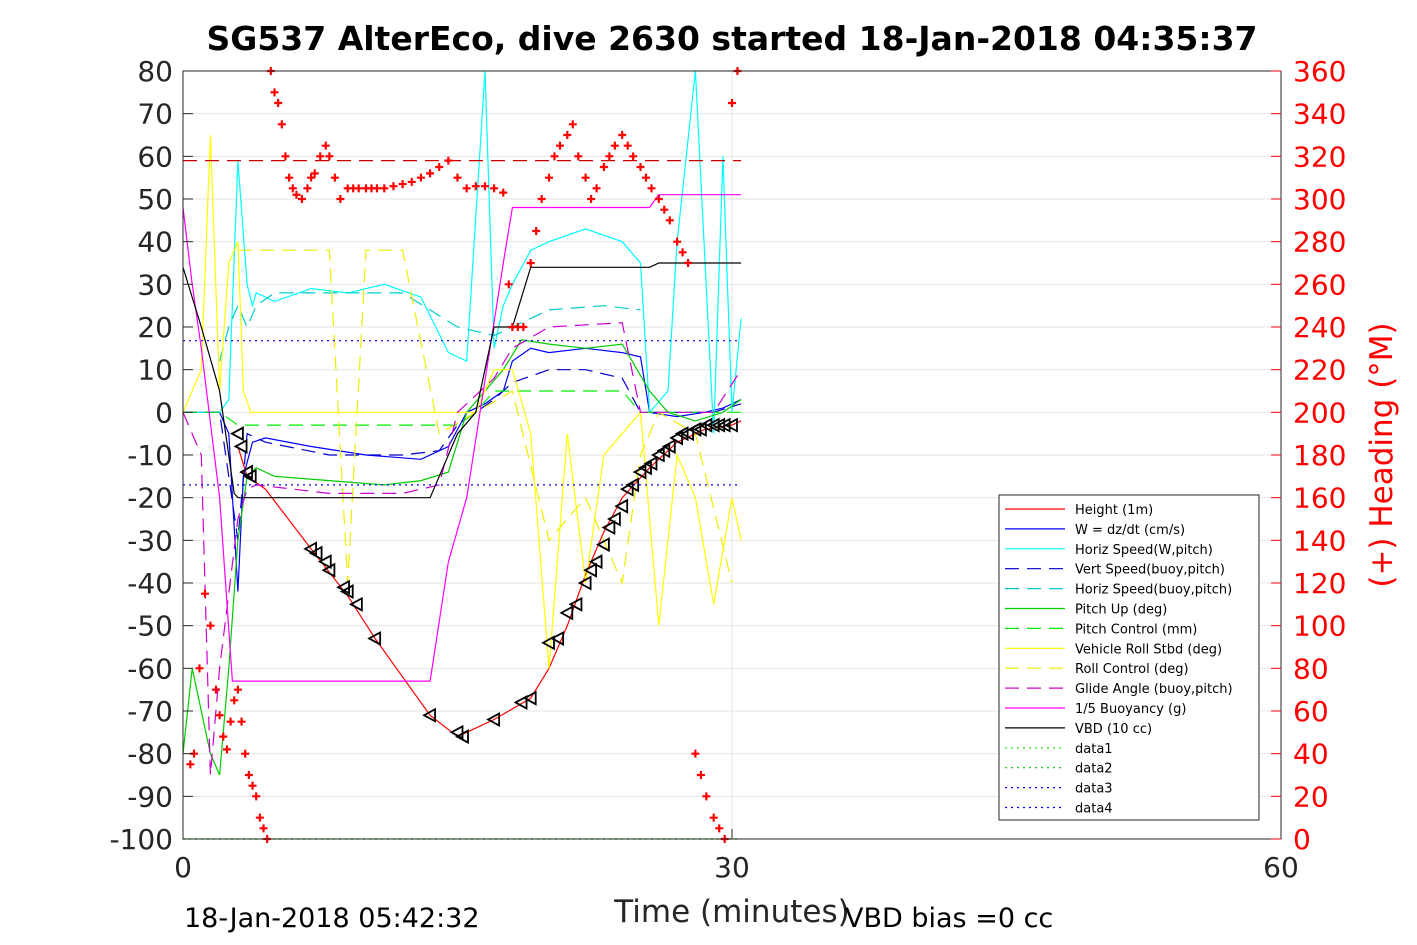 Image resolution: width=1417 pixels, height=945 pixels. What do you see at coordinates (1148, 649) in the screenshot?
I see `legend-entry: Vehicle Roll Stbd (deg)` at bounding box center [1148, 649].